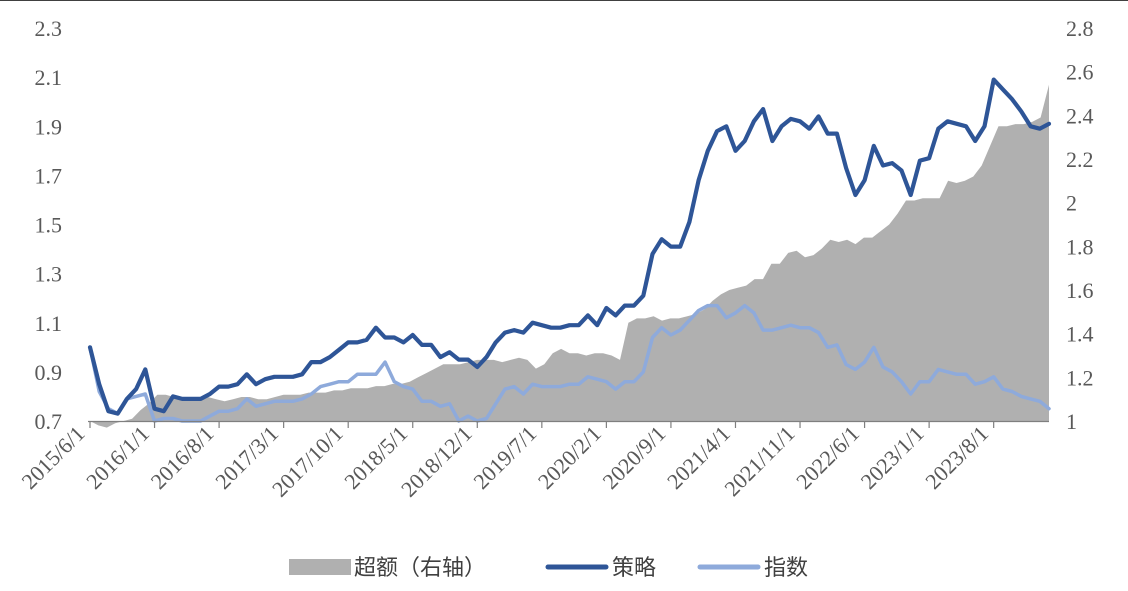  What do you see at coordinates (420, 568) in the screenshot?
I see `legend-label-excess: 超额（右轴）` at bounding box center [420, 568].